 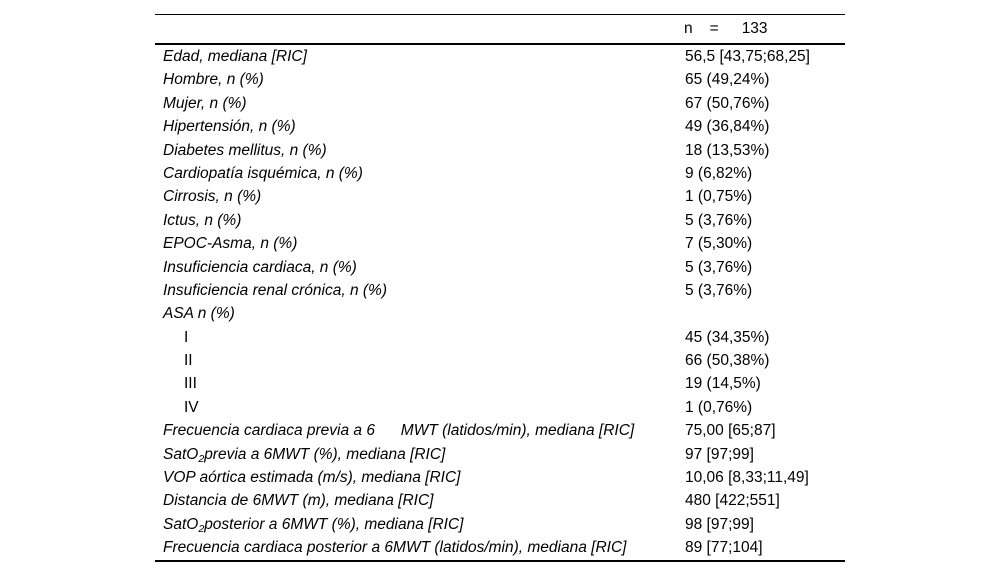 What do you see at coordinates (727, 127) in the screenshot?
I see `row-value: 49 (36,84%)` at bounding box center [727, 127].